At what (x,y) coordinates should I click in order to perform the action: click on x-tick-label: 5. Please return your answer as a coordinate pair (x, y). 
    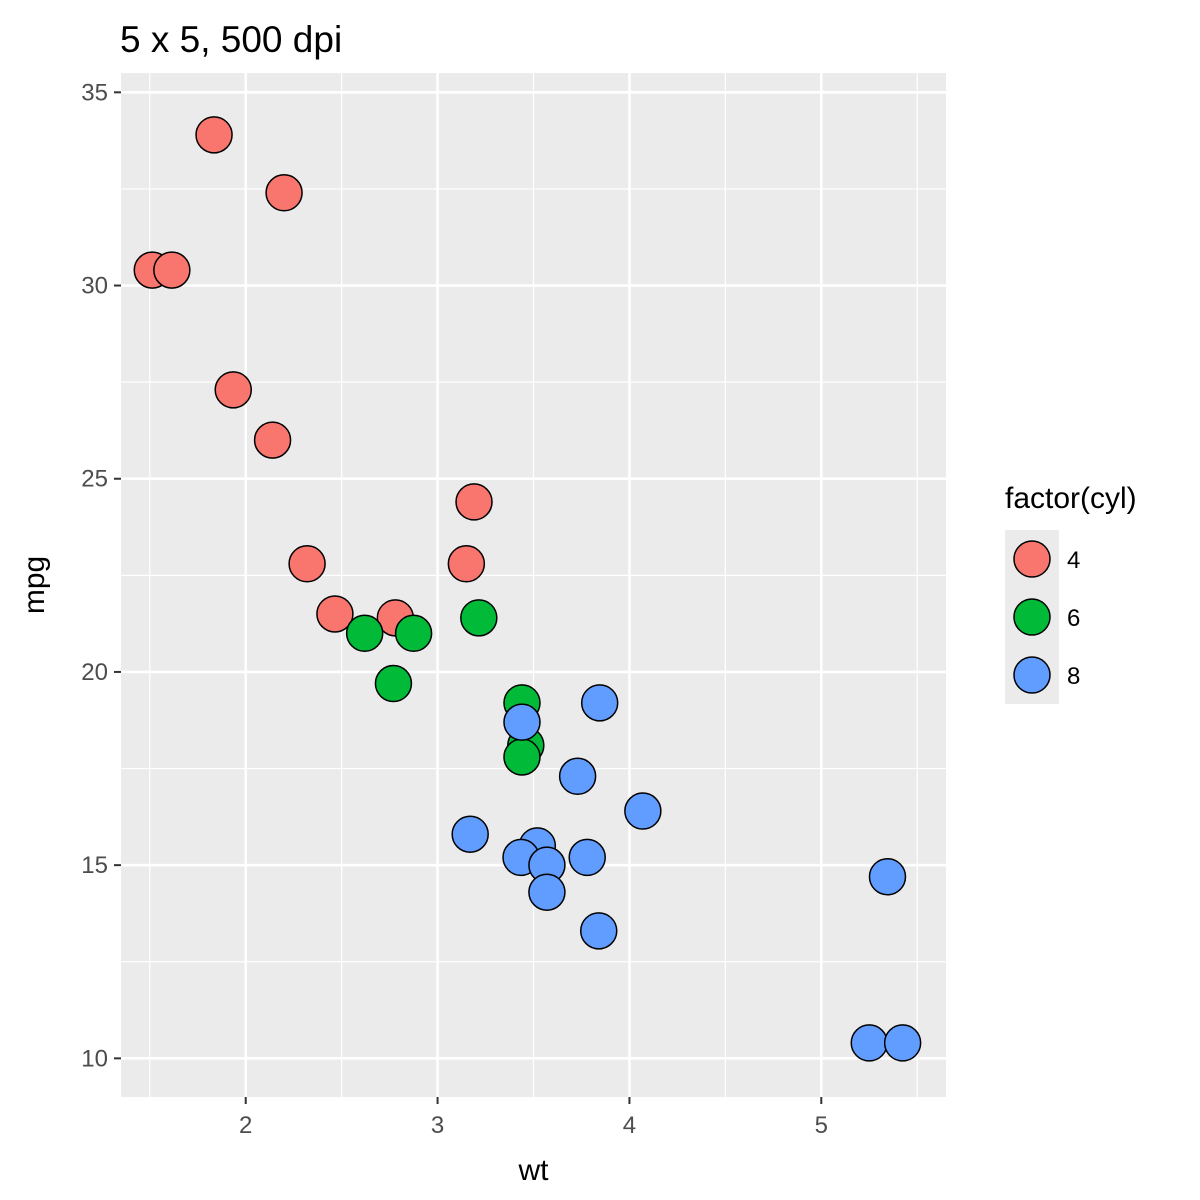
    Looking at the image, I should click on (821, 1125).